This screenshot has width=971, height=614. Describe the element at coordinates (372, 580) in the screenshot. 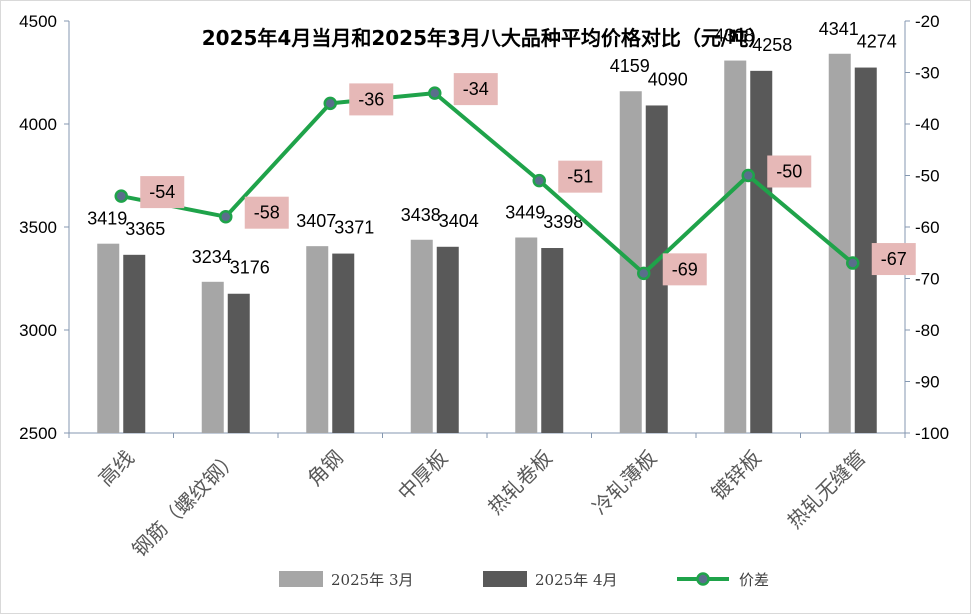

I see `legend-label-march: 2025年 3月` at that location.